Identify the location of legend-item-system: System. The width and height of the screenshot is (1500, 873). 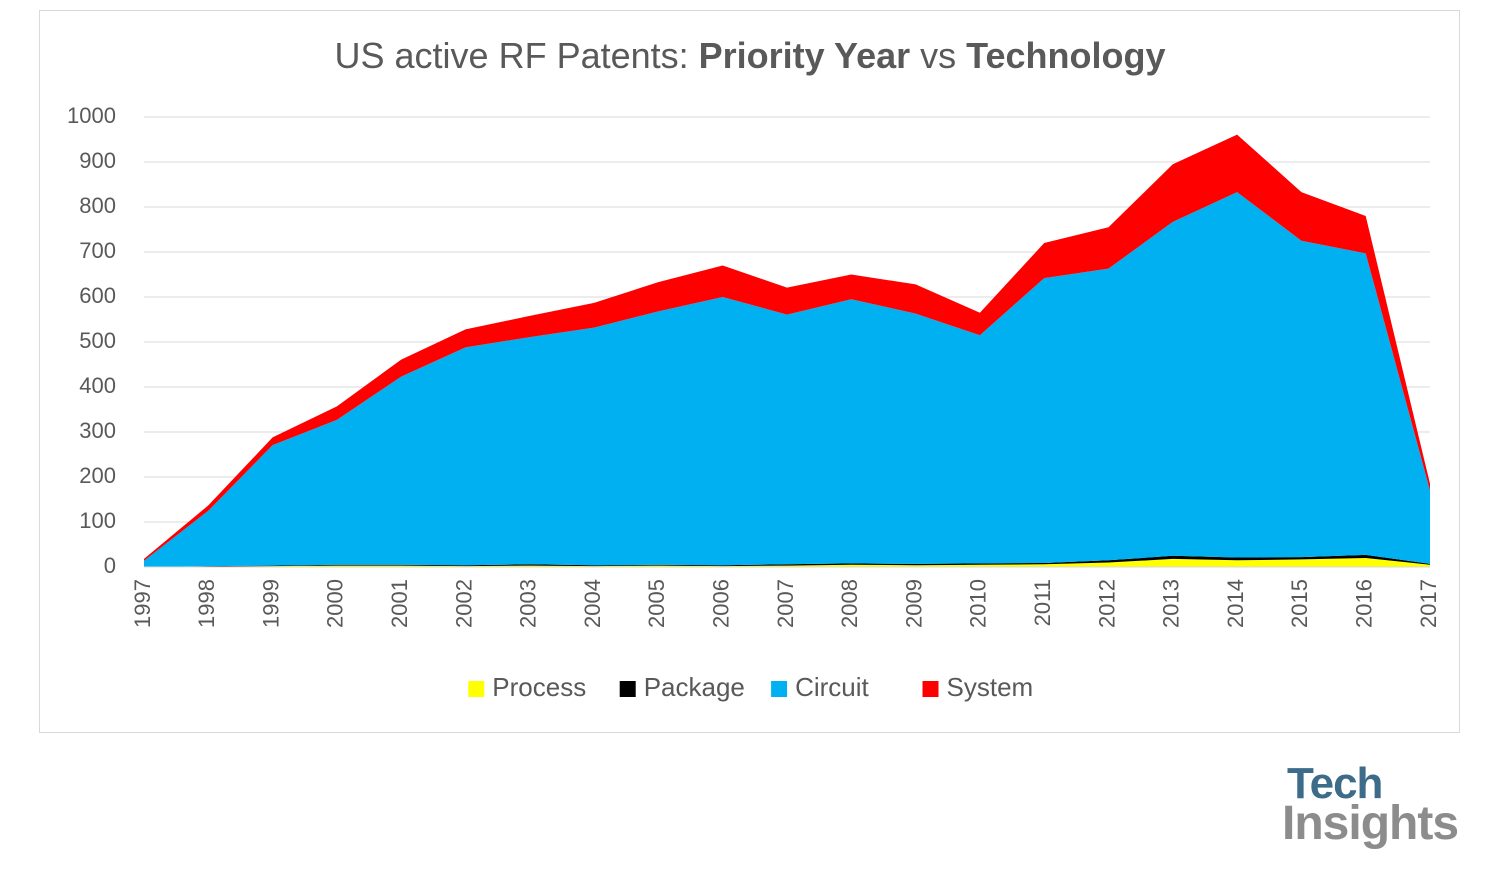
(978, 687).